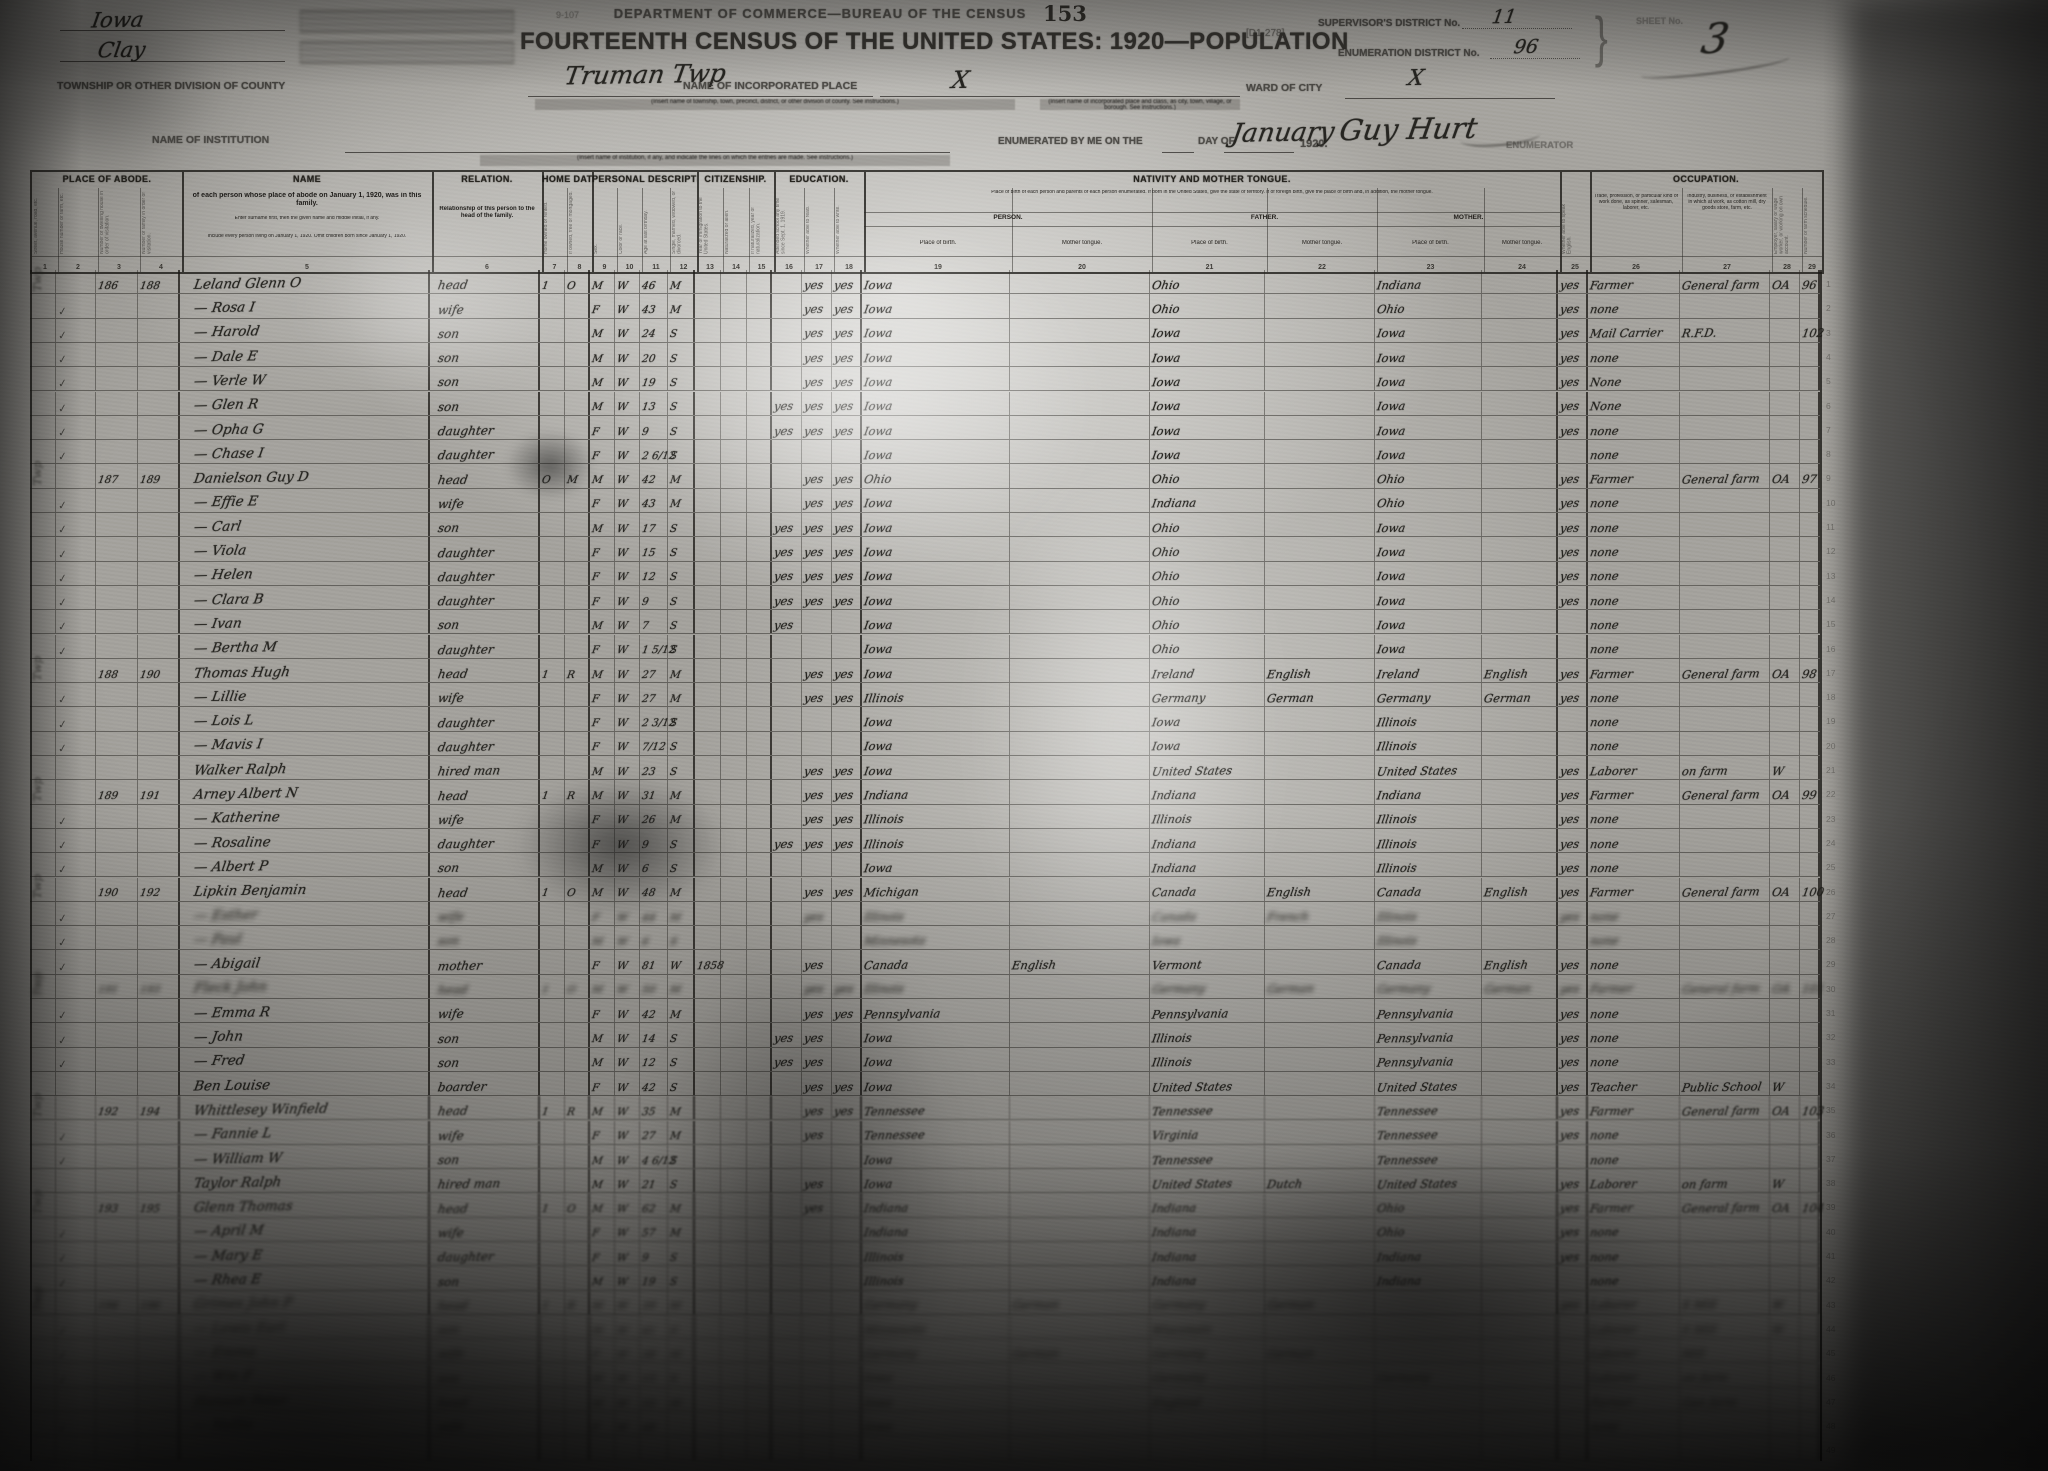  Describe the element at coordinates (681, 1278) in the screenshot. I see `cell-mr: S` at that location.